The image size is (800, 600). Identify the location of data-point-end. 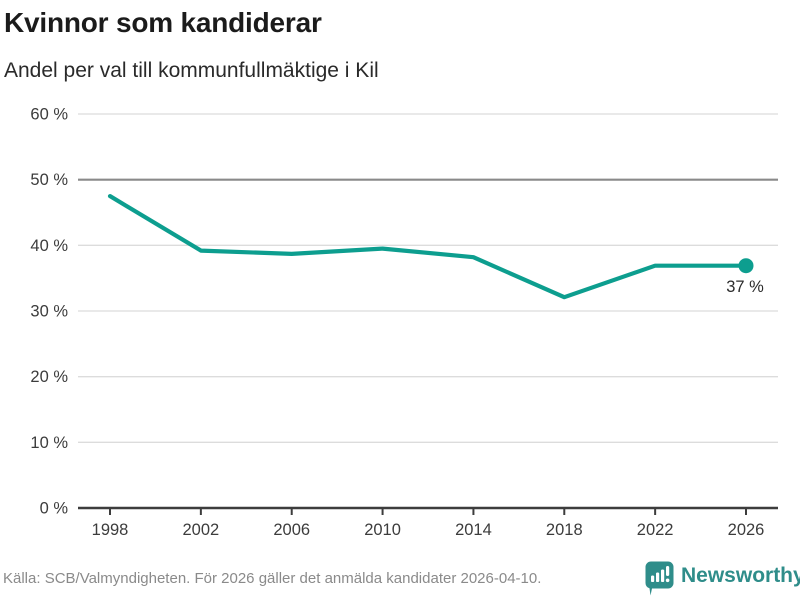
(746, 266).